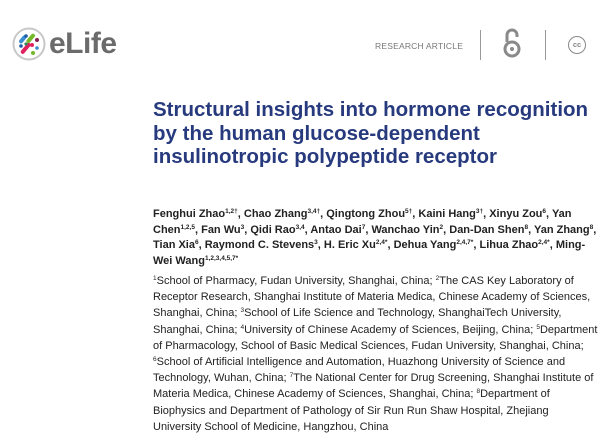 The width and height of the screenshot is (600, 435). Describe the element at coordinates (242, 327) in the screenshot. I see `affiliation-number: 4` at that location.